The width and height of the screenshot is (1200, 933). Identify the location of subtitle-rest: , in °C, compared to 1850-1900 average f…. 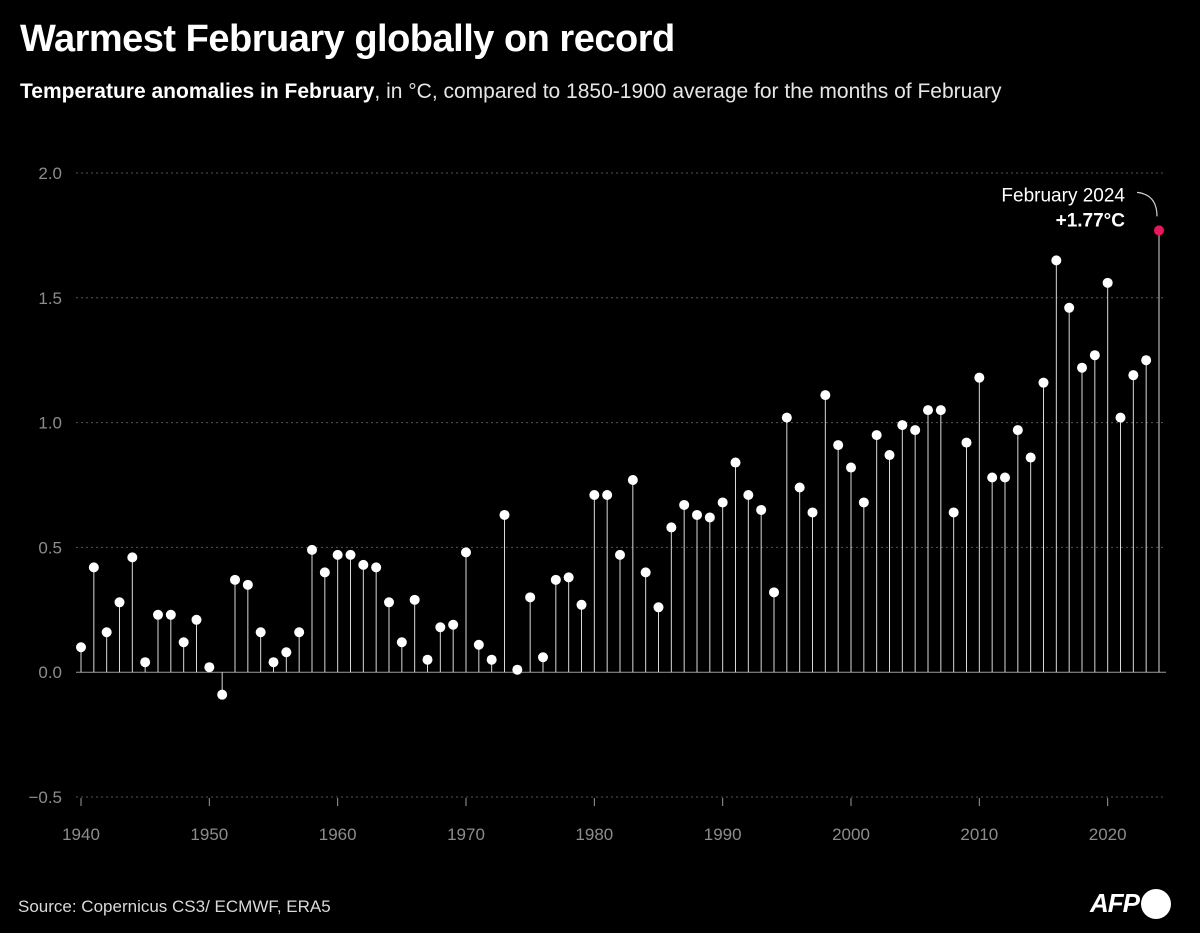
(688, 91).